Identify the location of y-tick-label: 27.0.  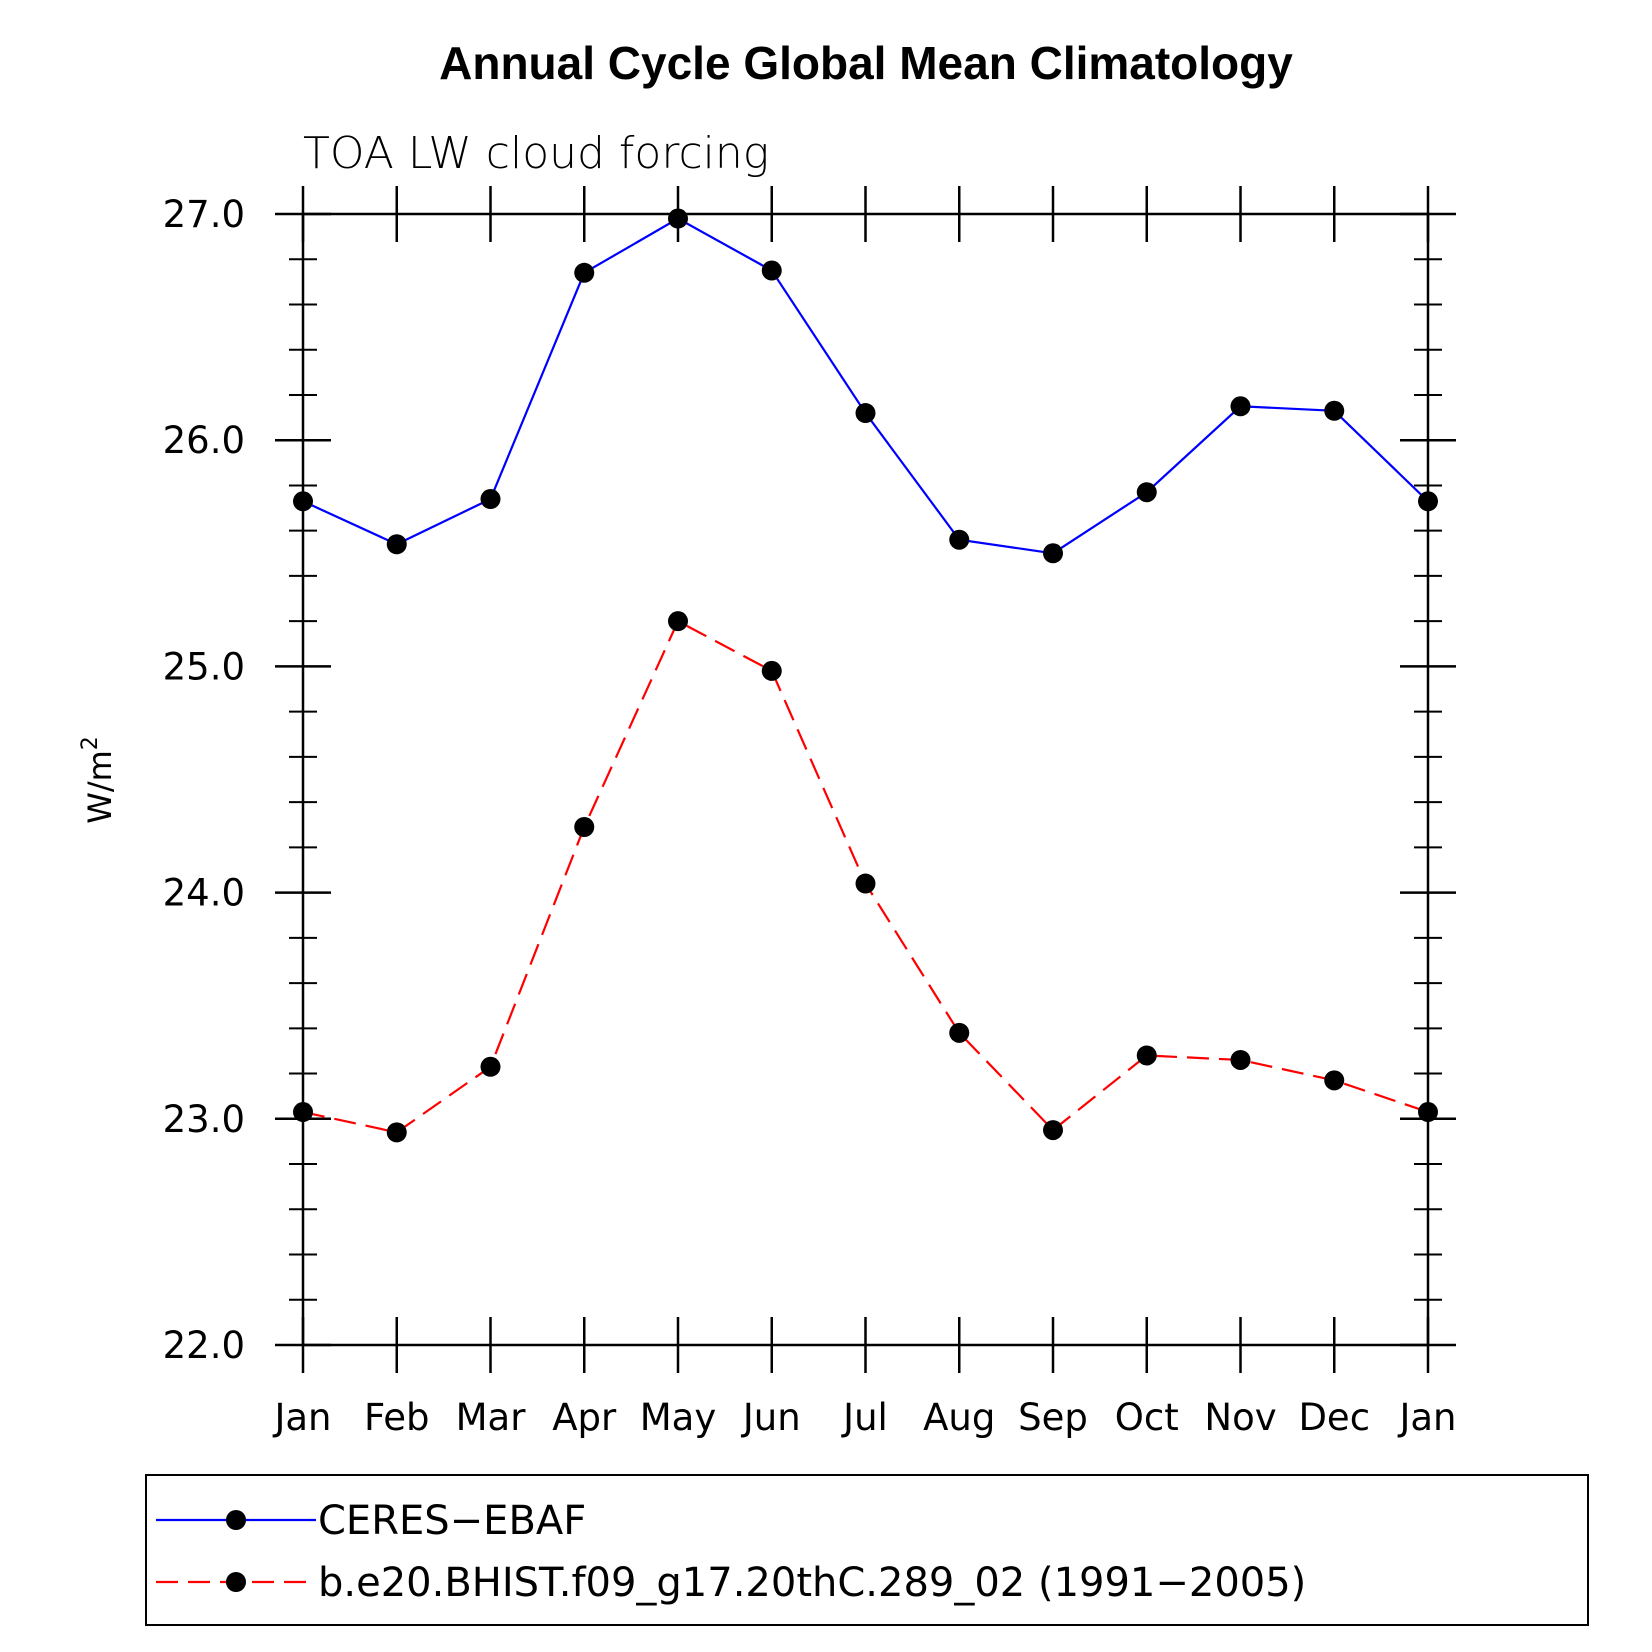
(204, 214).